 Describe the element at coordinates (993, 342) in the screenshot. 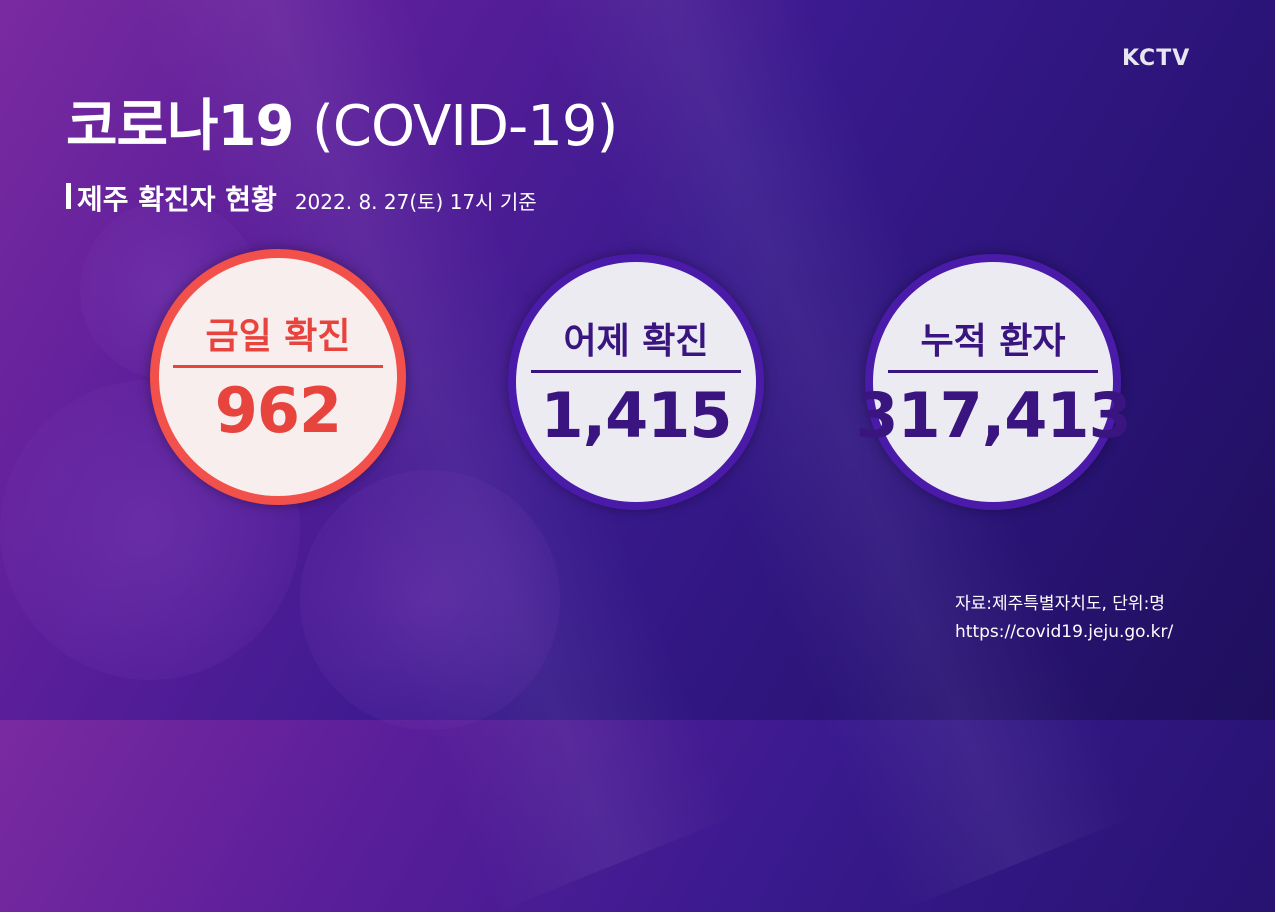

I see `stat-label: 누적 환자` at that location.